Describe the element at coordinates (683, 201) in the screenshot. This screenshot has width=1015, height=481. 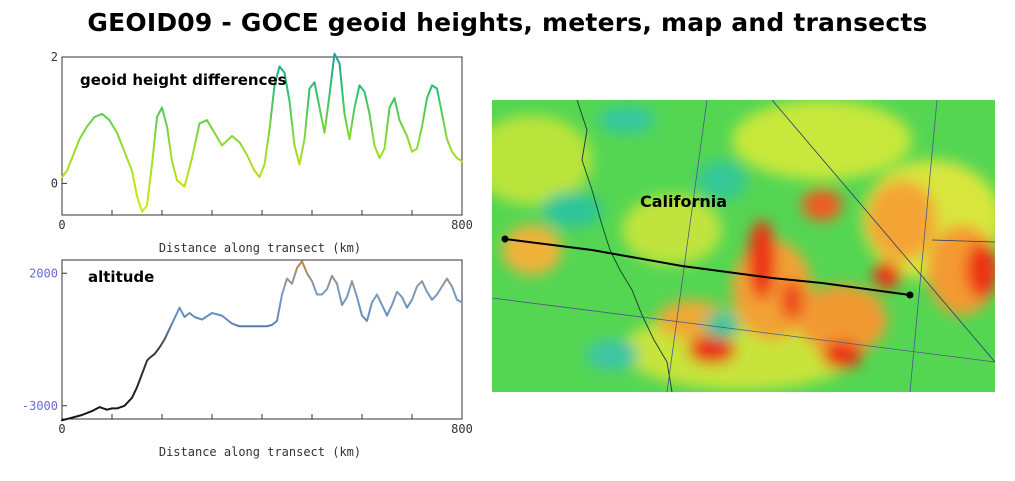
I see `map-label-california: California` at that location.